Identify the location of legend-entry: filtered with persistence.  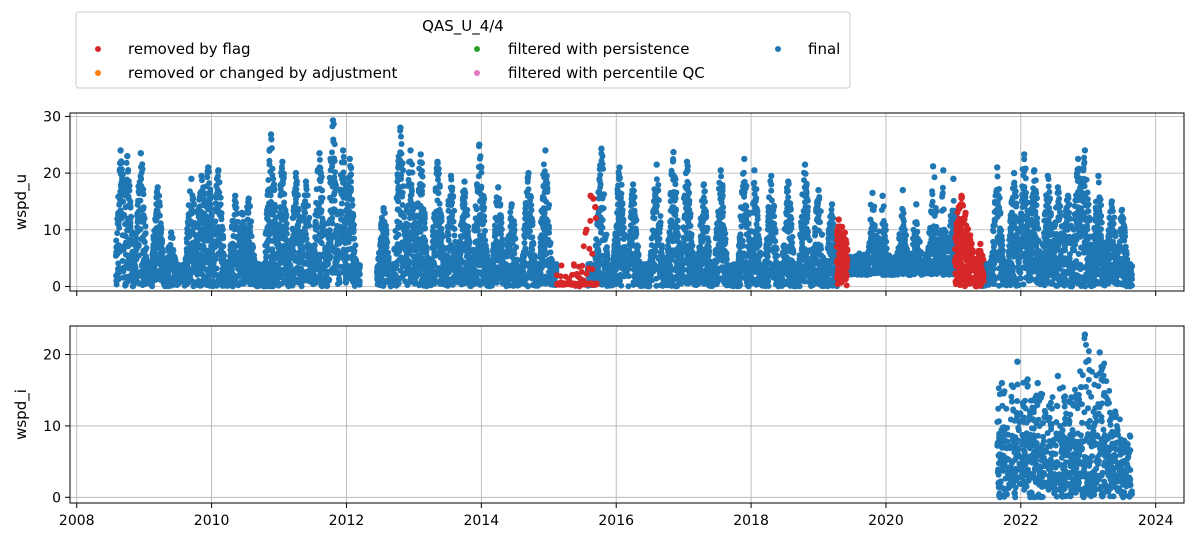
(581, 49).